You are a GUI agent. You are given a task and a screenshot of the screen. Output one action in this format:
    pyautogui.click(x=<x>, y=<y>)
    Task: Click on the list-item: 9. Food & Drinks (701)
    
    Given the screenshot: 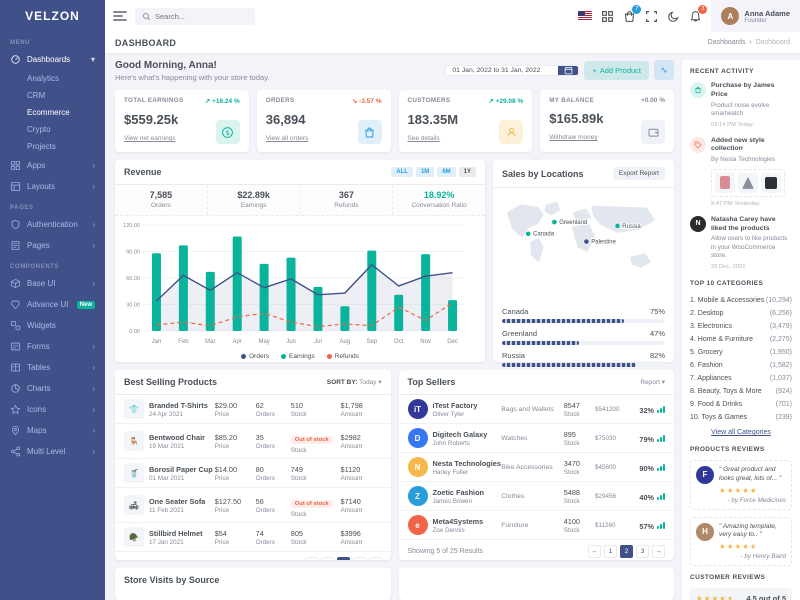 What is the action you would take?
    pyautogui.click(x=741, y=404)
    